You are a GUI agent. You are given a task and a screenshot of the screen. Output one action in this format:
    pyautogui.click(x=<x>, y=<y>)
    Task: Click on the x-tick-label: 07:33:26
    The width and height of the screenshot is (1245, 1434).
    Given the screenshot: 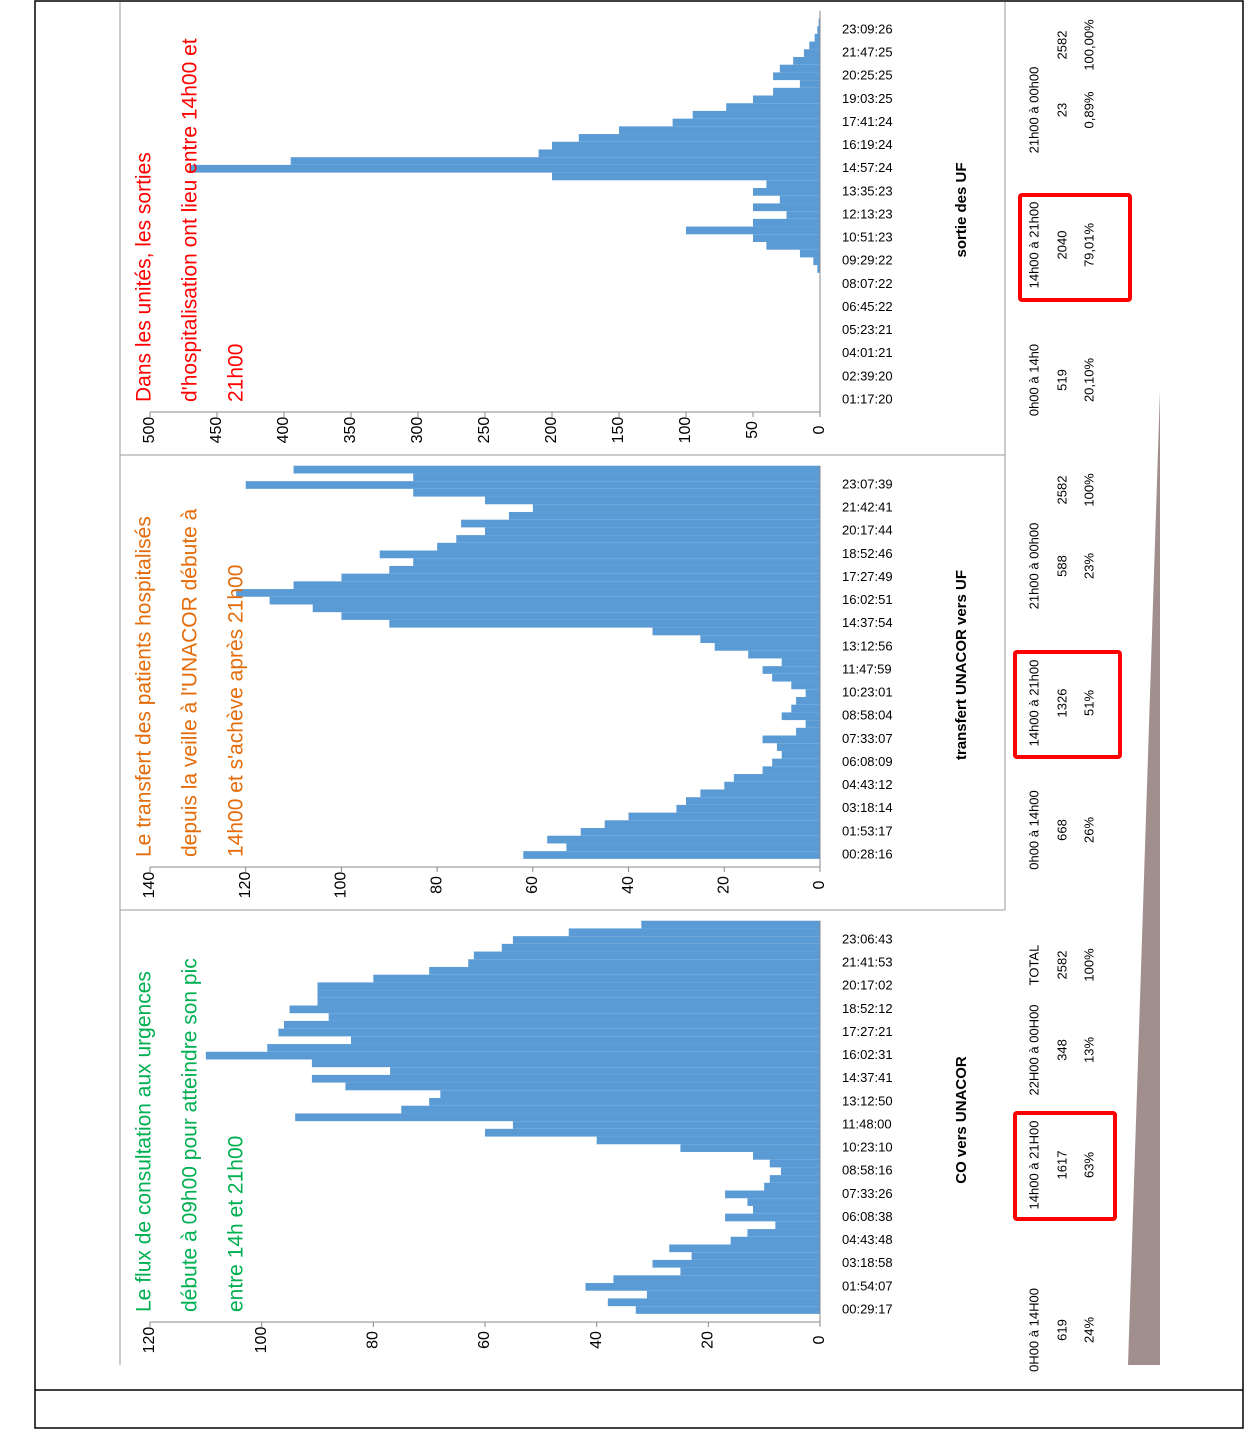 What is the action you would take?
    pyautogui.click(x=867, y=1193)
    